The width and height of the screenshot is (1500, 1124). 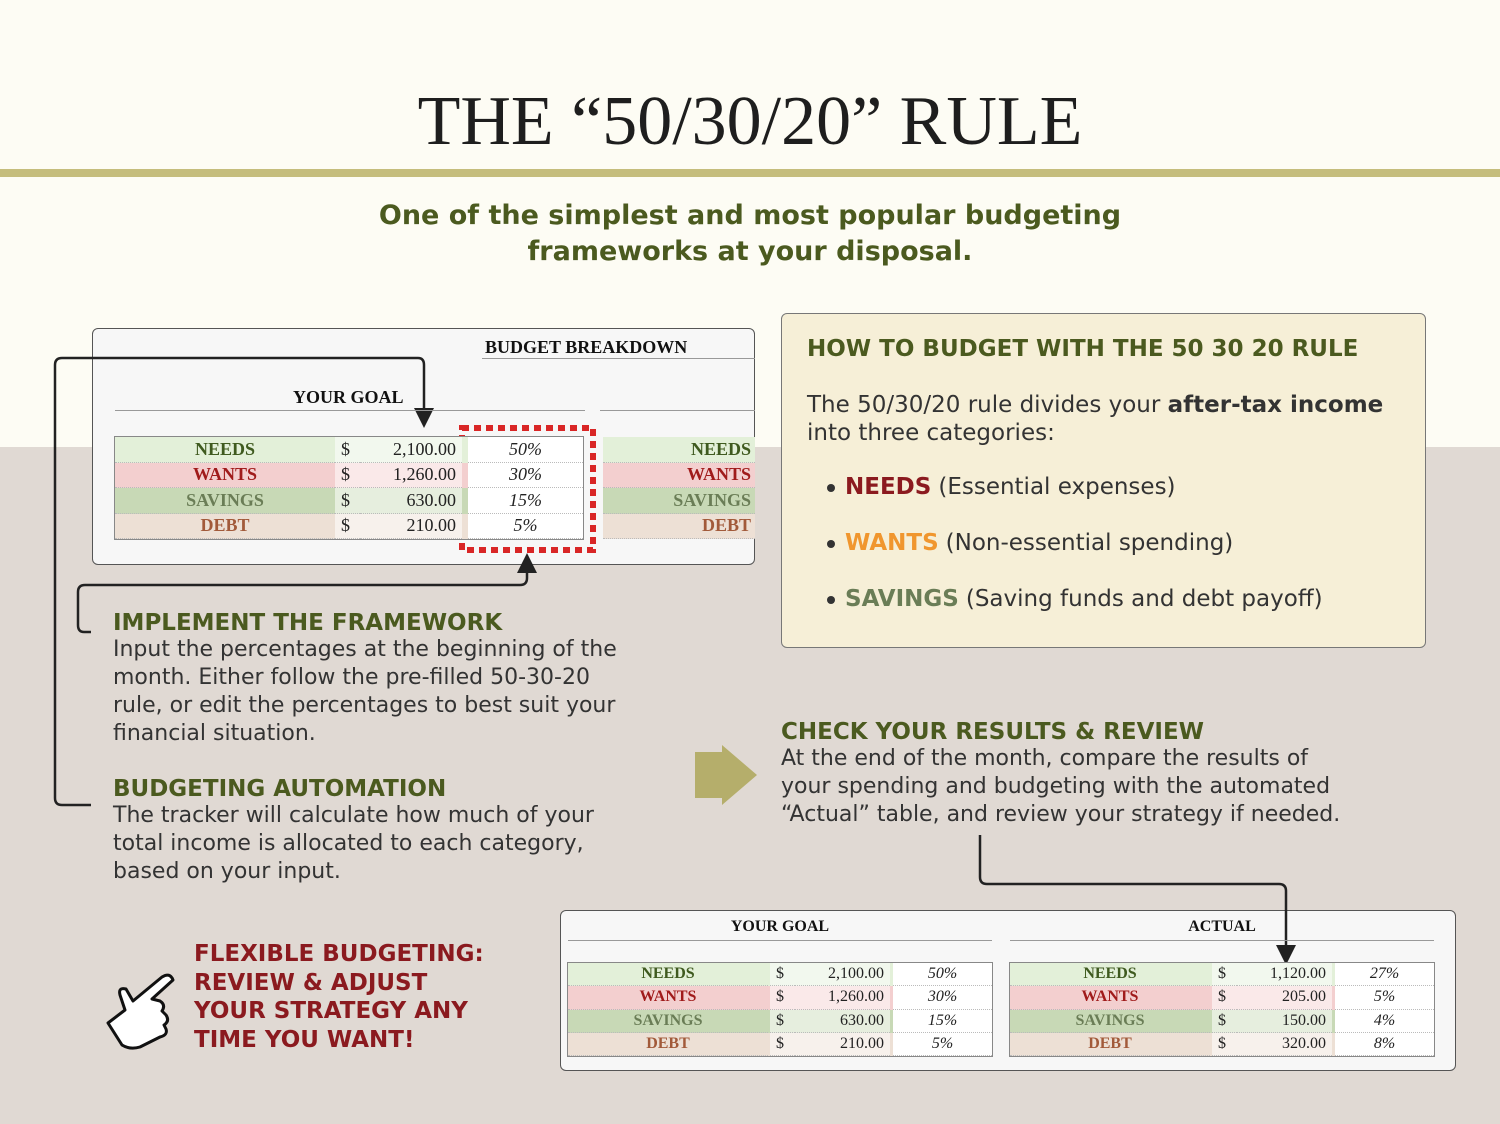 I want to click on title: THE “50/30/20” RULE, so click(x=750, y=121).